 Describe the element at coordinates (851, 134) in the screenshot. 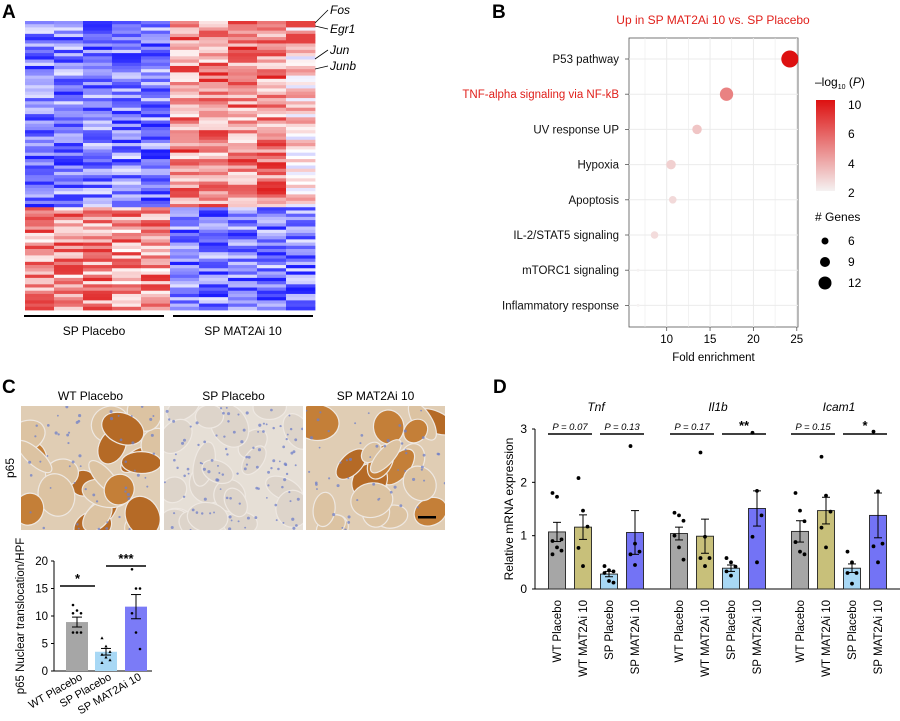

I see `color-legend-label: 6` at that location.